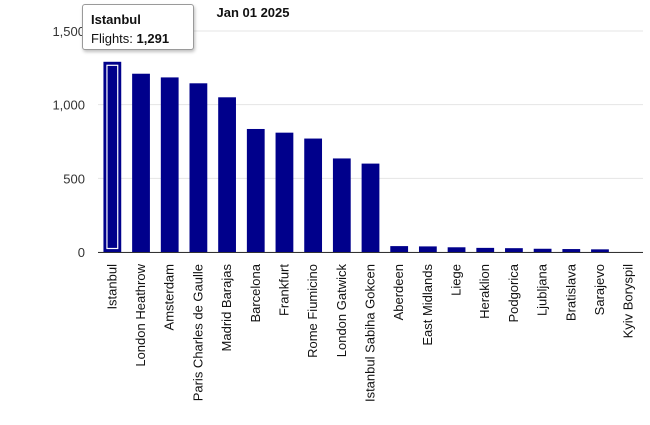 This screenshot has height=425, width=650. Describe the element at coordinates (628, 301) in the screenshot. I see `x-tick-label: Kyiv Boryspil` at that location.